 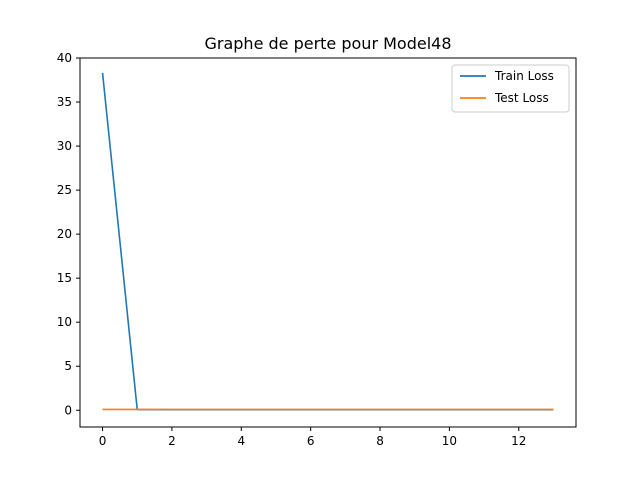 What do you see at coordinates (518, 441) in the screenshot?
I see `x-tick-label: 12` at bounding box center [518, 441].